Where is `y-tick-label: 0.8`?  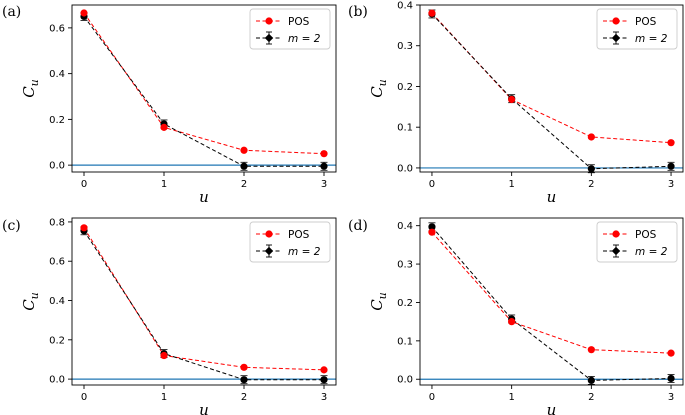
y-tick-label: 0.8 is located at coordinates (57, 222).